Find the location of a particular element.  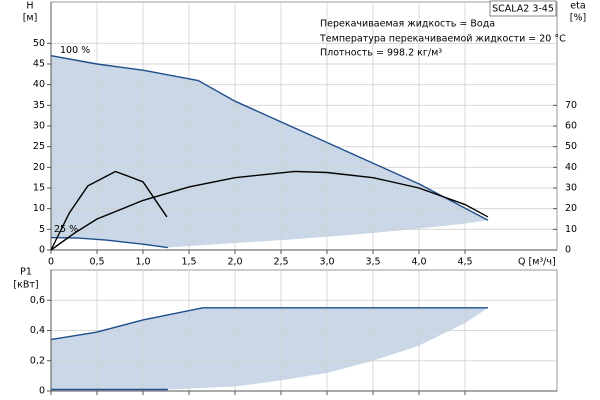

y2-tick-label: 20 is located at coordinates (571, 208).